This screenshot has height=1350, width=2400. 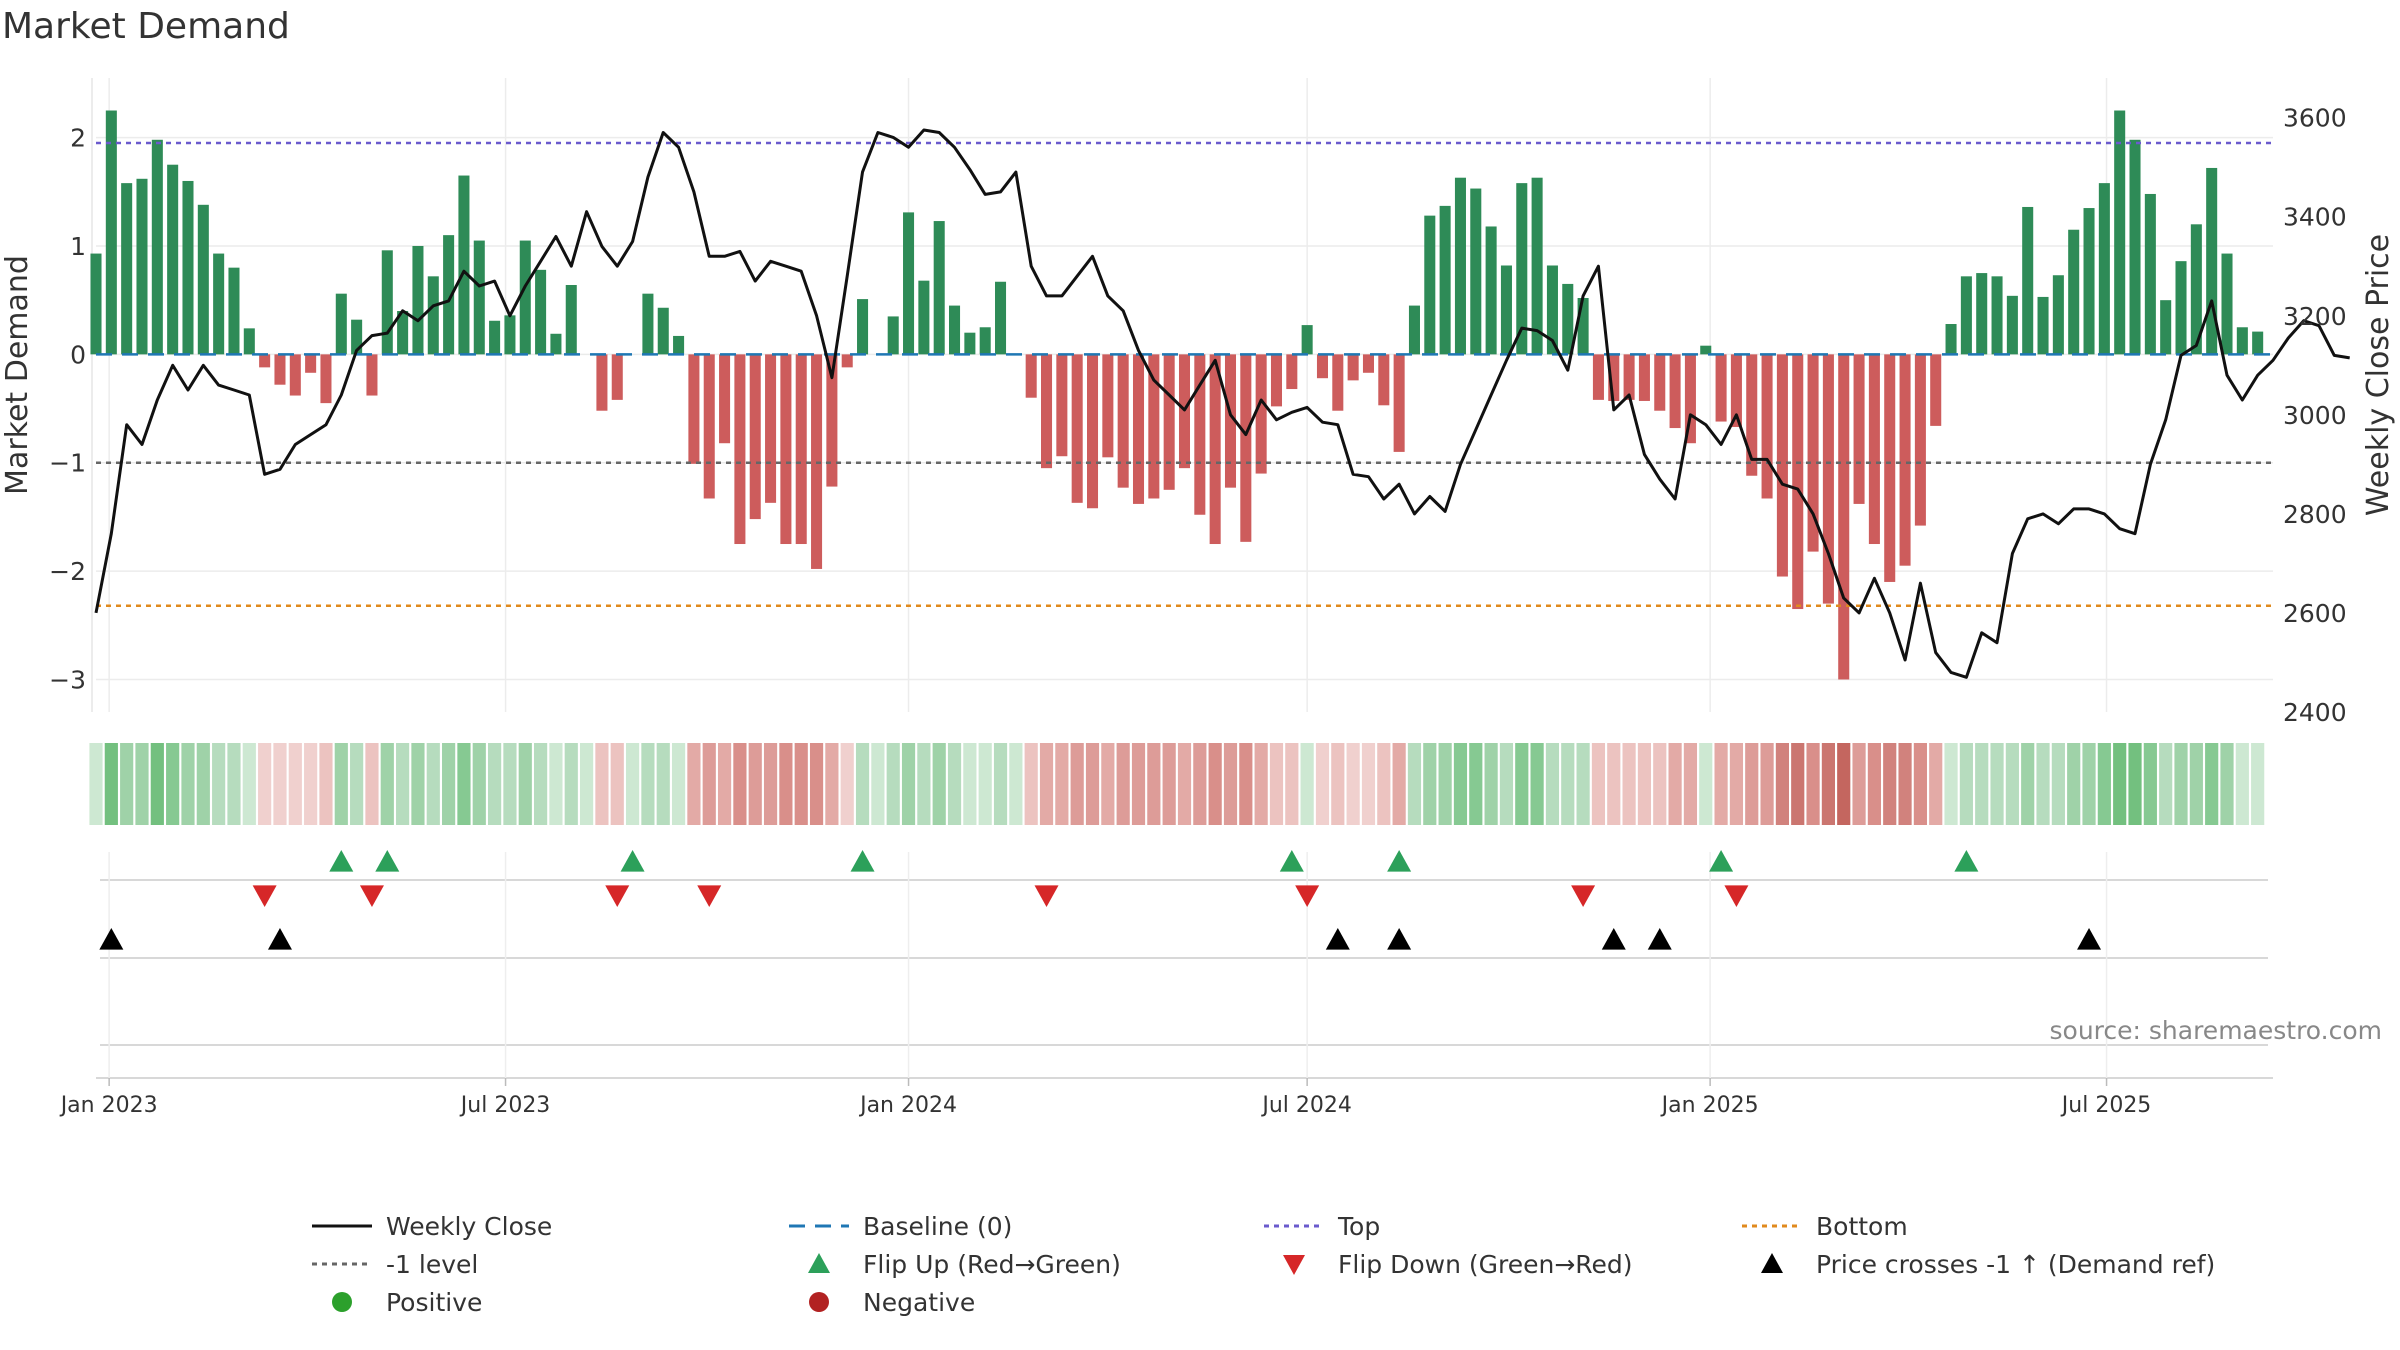 I want to click on y-tick-label: −1, so click(x=67, y=463).